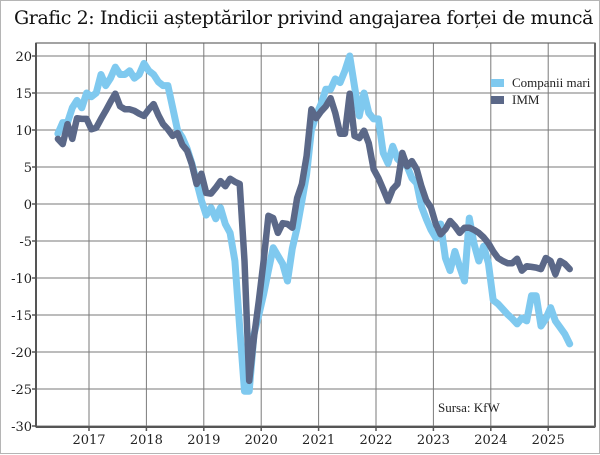 The image size is (600, 455). What do you see at coordinates (21, 279) in the screenshot?
I see `y-tick-label: -10` at bounding box center [21, 279].